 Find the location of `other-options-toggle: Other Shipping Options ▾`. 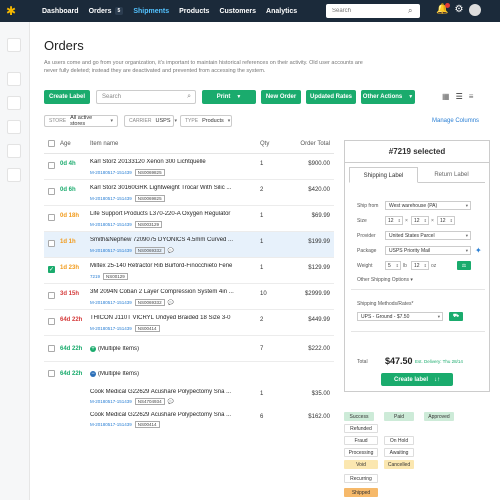

other-options-toggle: Other Shipping Options ▾ is located at coordinates (385, 280).